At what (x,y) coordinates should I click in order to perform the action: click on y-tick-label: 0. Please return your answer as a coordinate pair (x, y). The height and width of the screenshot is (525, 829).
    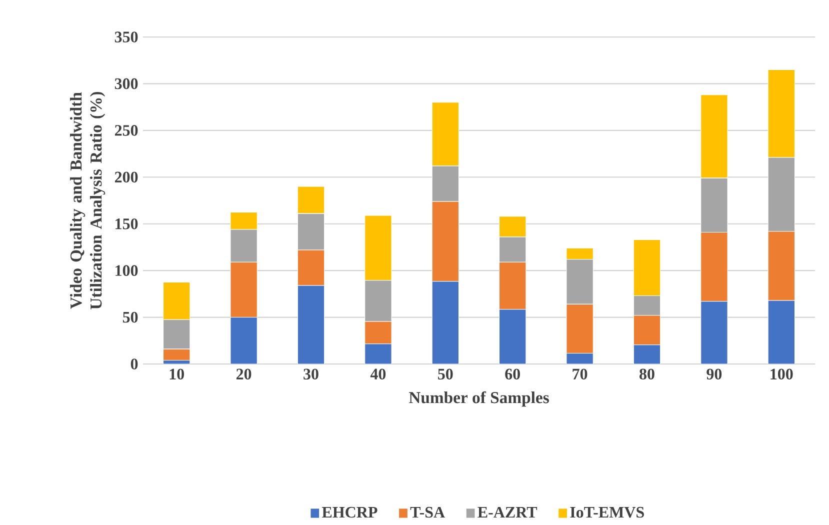
    Looking at the image, I should click on (134, 364).